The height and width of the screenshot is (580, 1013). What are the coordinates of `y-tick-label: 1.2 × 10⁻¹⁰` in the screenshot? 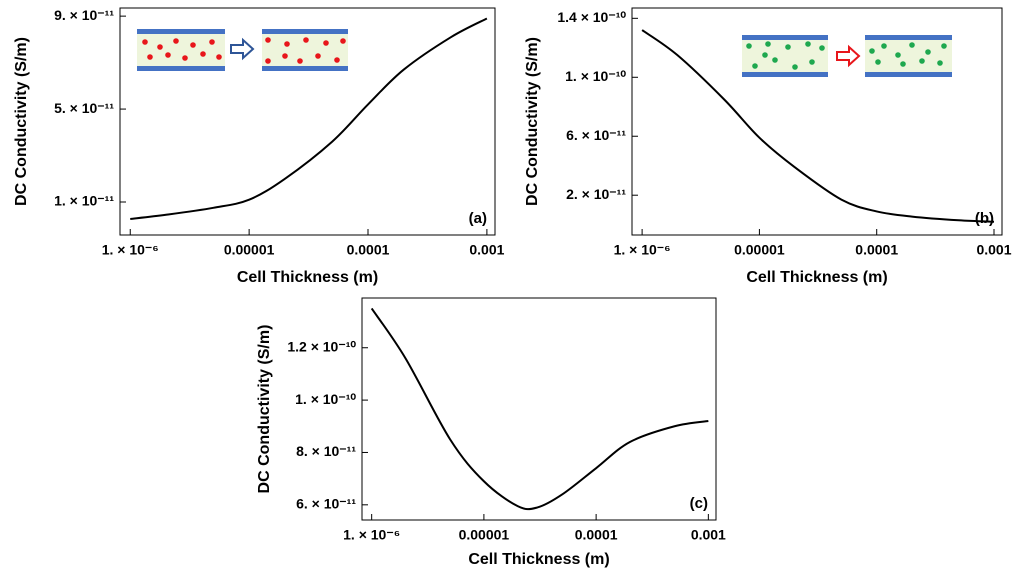 It's located at (321, 346).